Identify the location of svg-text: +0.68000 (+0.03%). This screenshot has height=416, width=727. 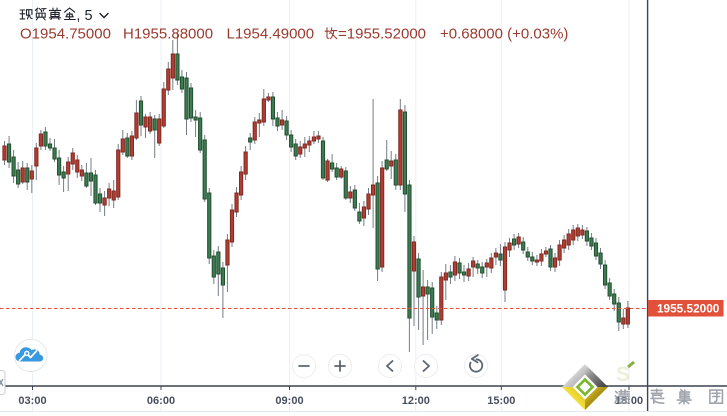
(504, 34).